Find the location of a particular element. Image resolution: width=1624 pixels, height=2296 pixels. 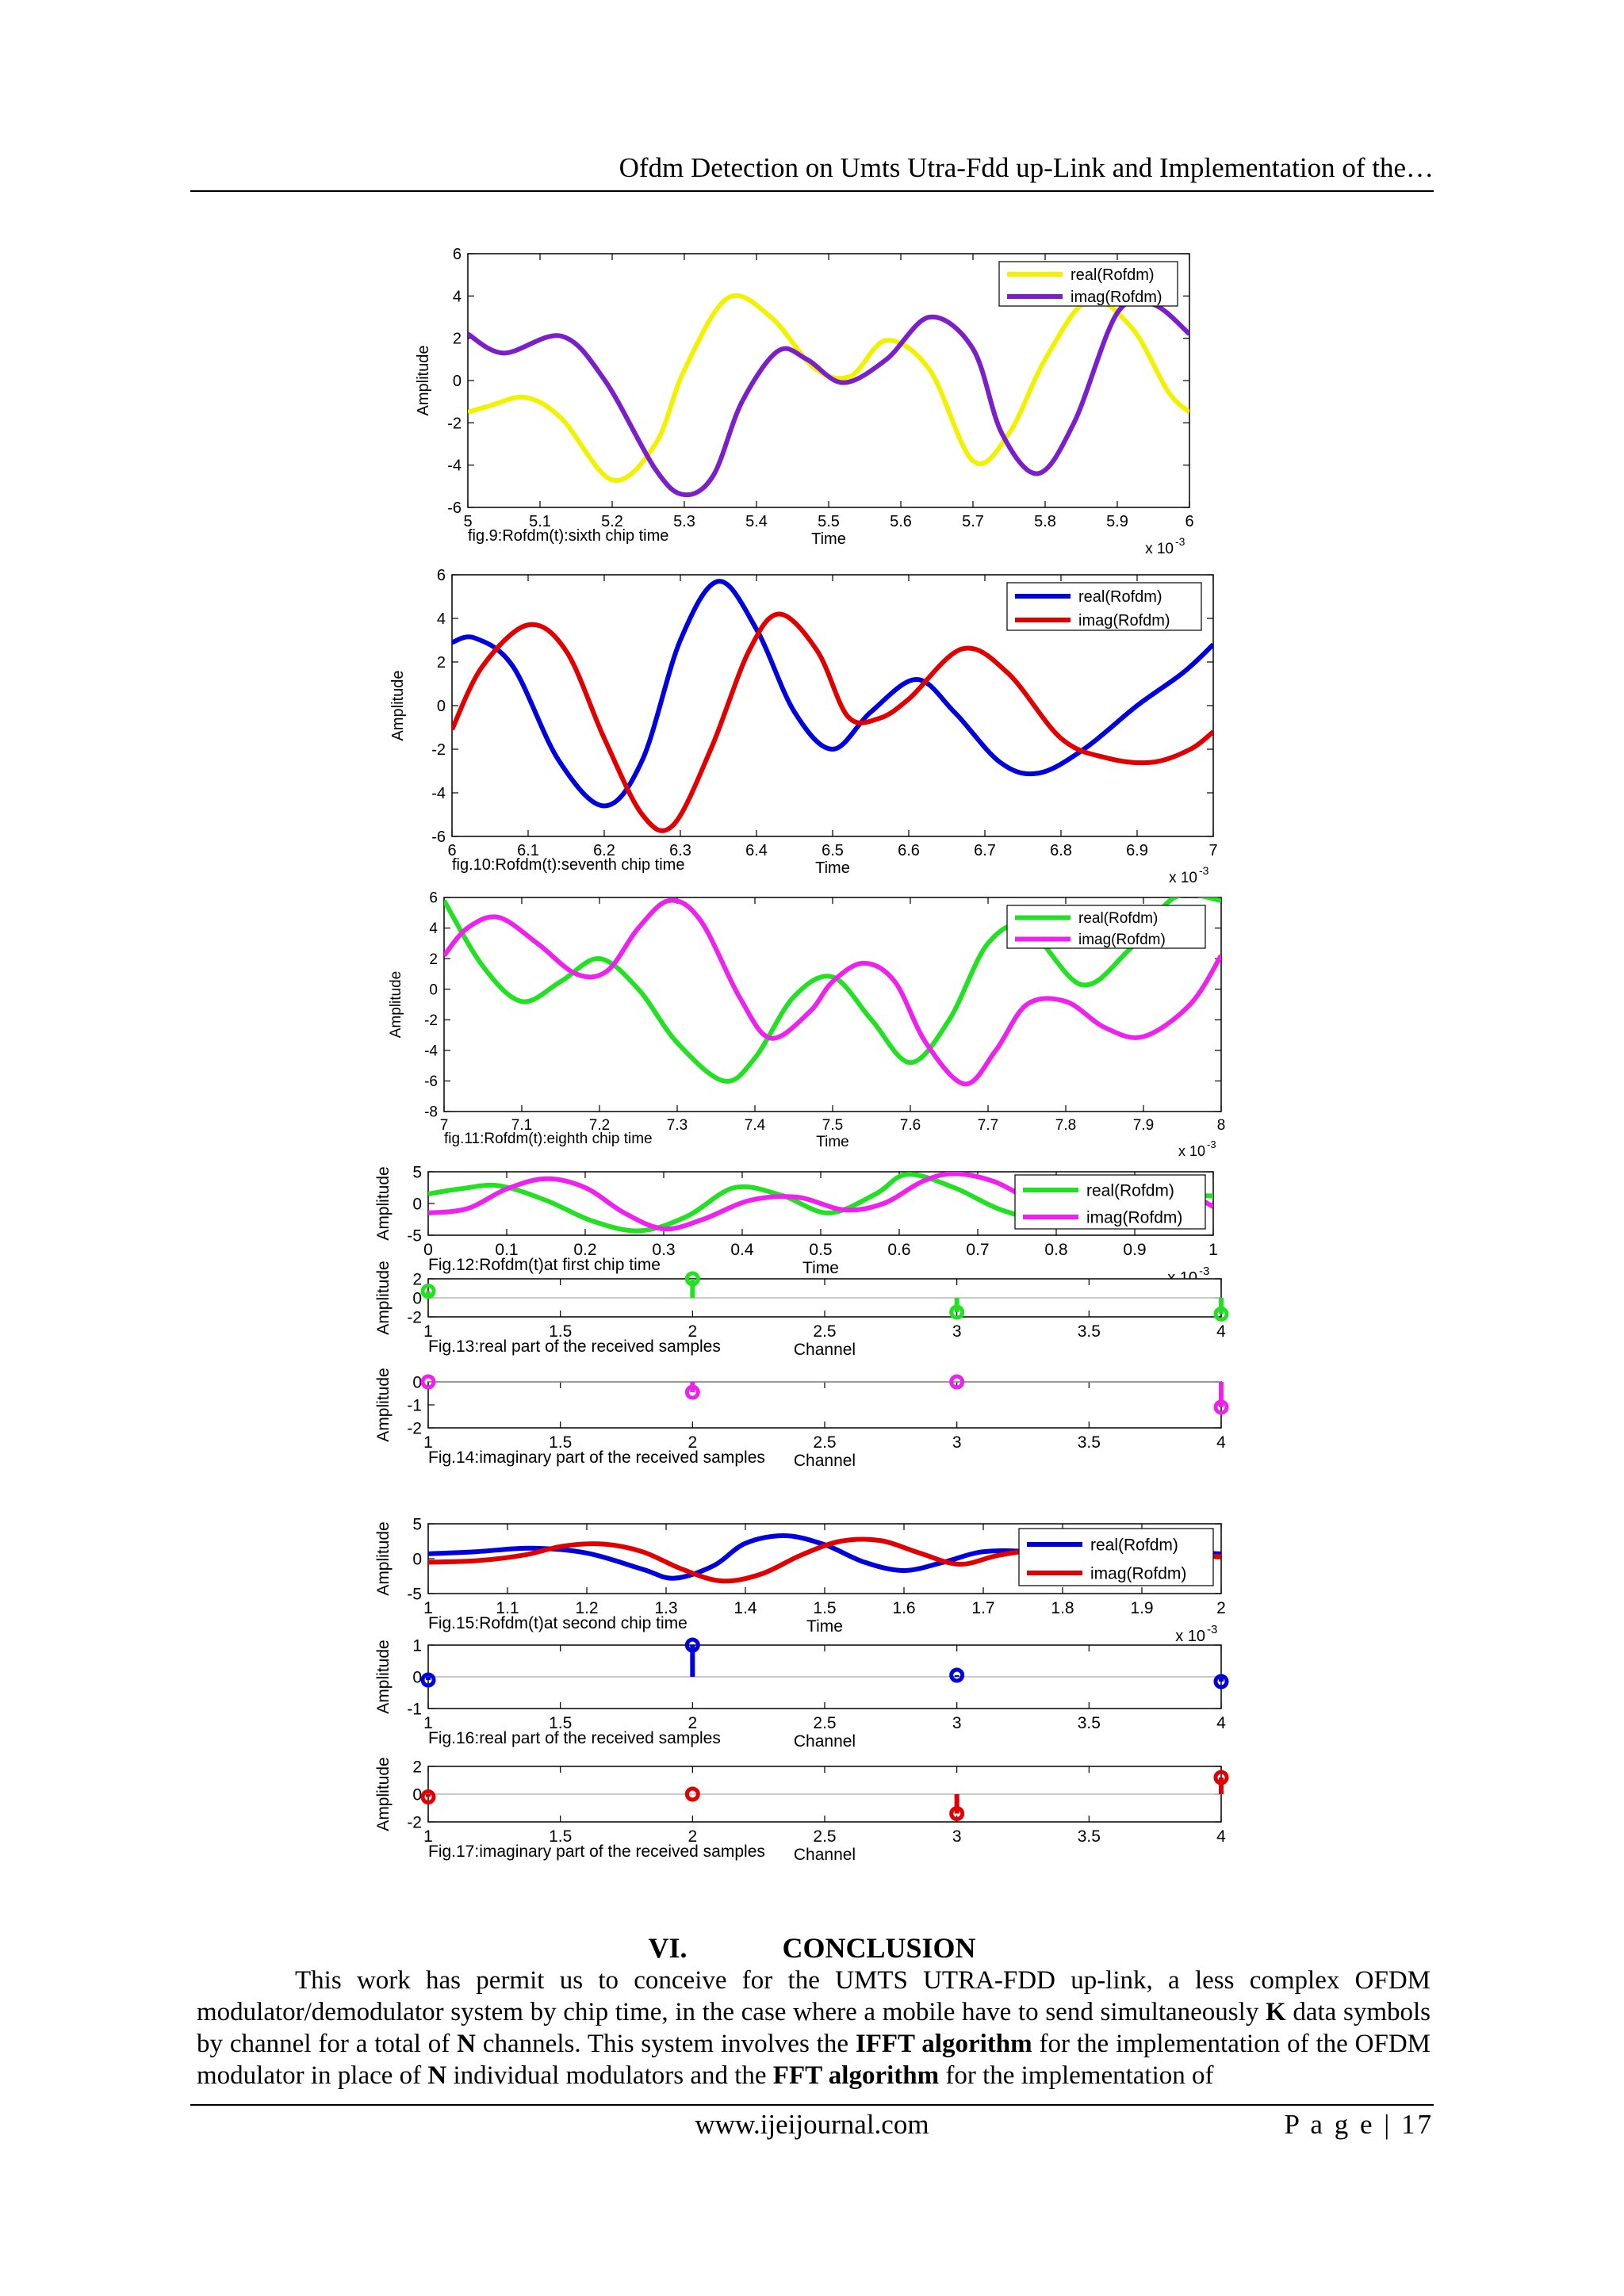

x-tick-label: 7.8 is located at coordinates (1065, 1125).